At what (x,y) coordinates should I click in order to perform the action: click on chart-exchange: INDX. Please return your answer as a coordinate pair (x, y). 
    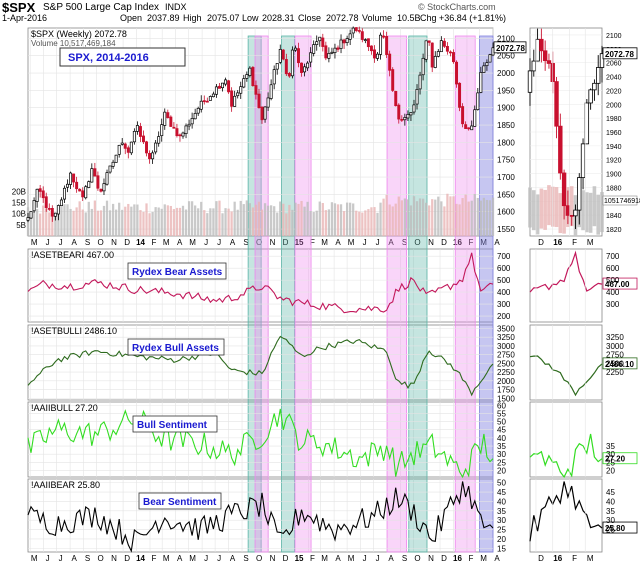
    Looking at the image, I should click on (176, 7).